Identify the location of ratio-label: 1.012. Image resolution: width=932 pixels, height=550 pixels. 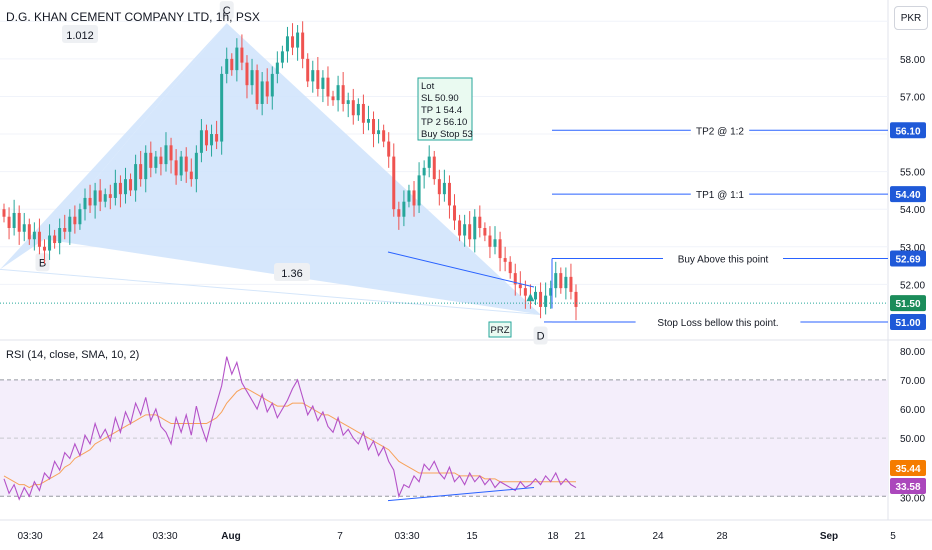
(80, 36).